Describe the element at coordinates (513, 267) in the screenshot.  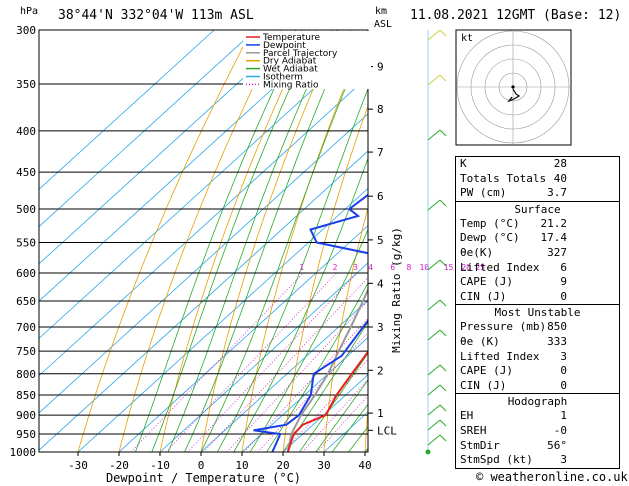
I see `surface-row: Lifted Index 6` at that location.